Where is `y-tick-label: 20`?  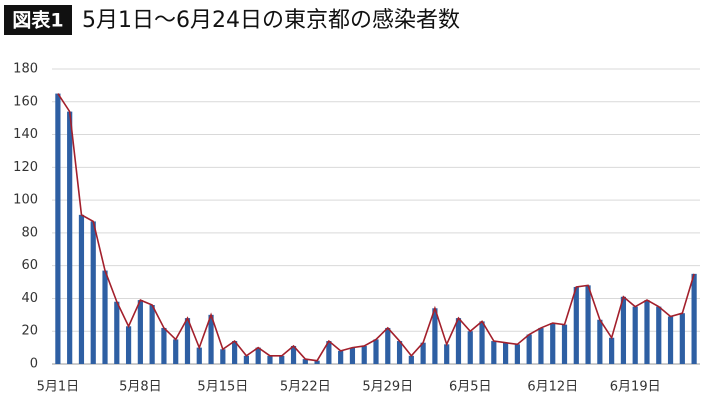 y-tick-label: 20 is located at coordinates (29, 331).